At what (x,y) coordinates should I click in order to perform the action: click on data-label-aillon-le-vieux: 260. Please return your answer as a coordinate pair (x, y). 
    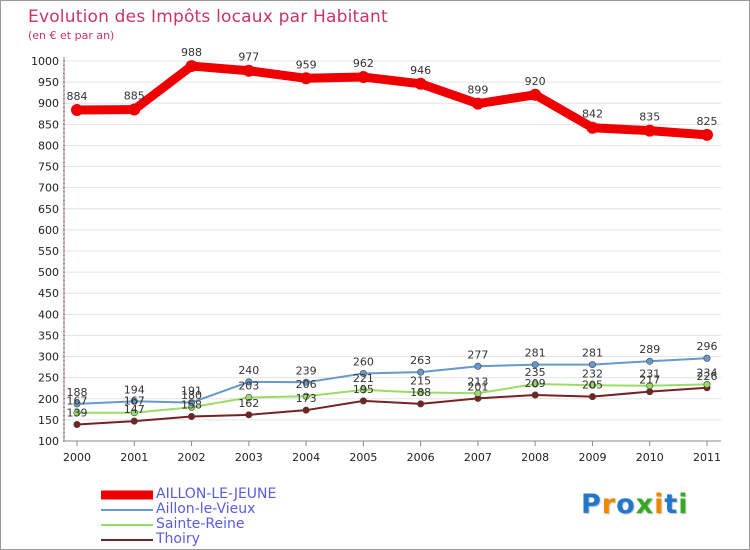
    Looking at the image, I should click on (363, 361).